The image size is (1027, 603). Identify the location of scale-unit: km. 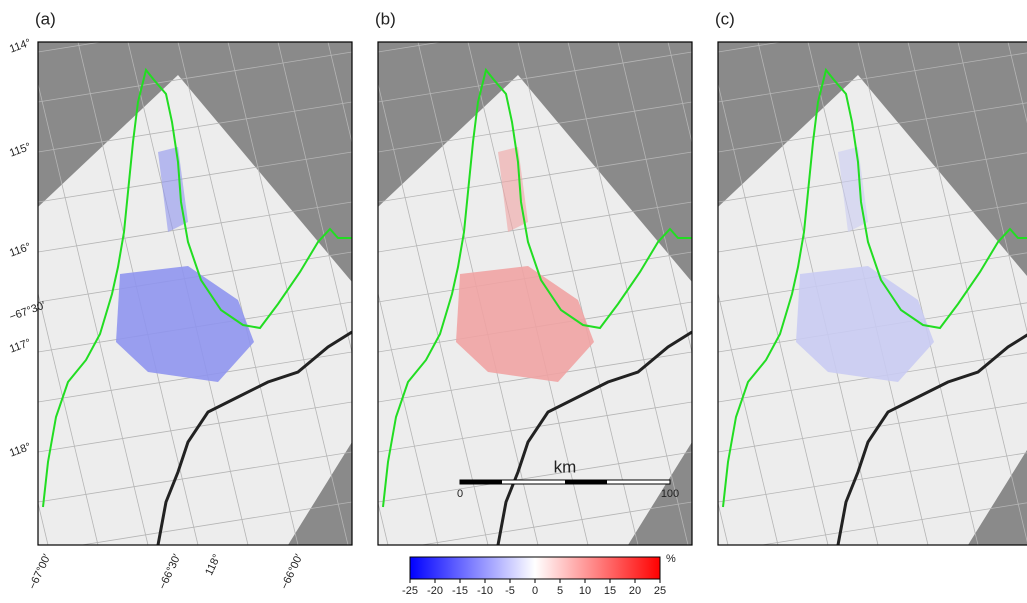
(565, 466).